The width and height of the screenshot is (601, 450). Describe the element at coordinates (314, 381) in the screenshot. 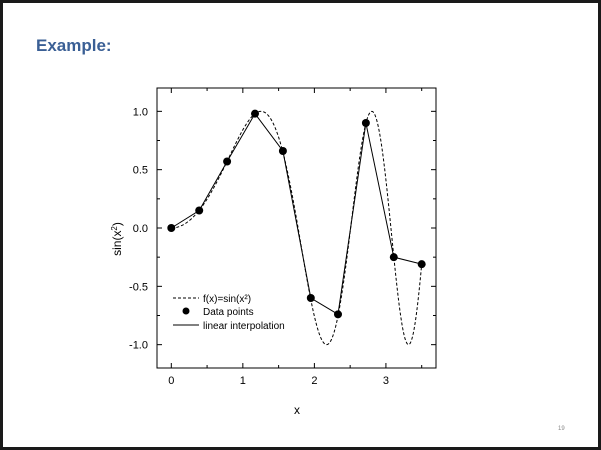

I see `x-tick-label: 2` at that location.